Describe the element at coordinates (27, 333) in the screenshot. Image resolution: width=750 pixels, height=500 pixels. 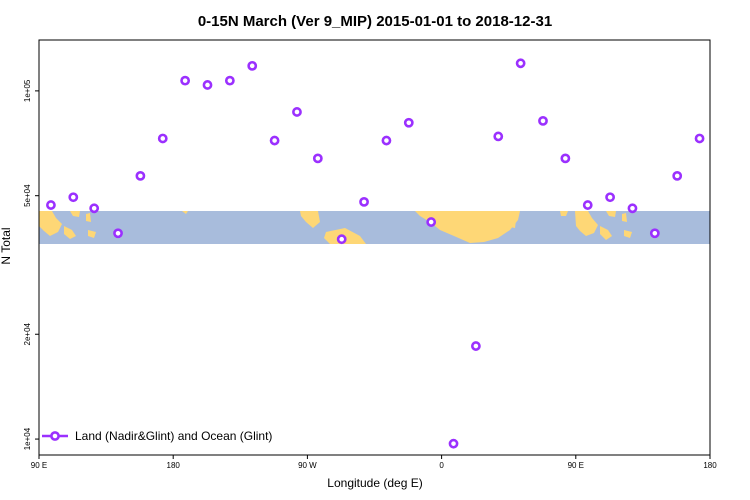
I see `y-tick-label: 2e+04` at that location.